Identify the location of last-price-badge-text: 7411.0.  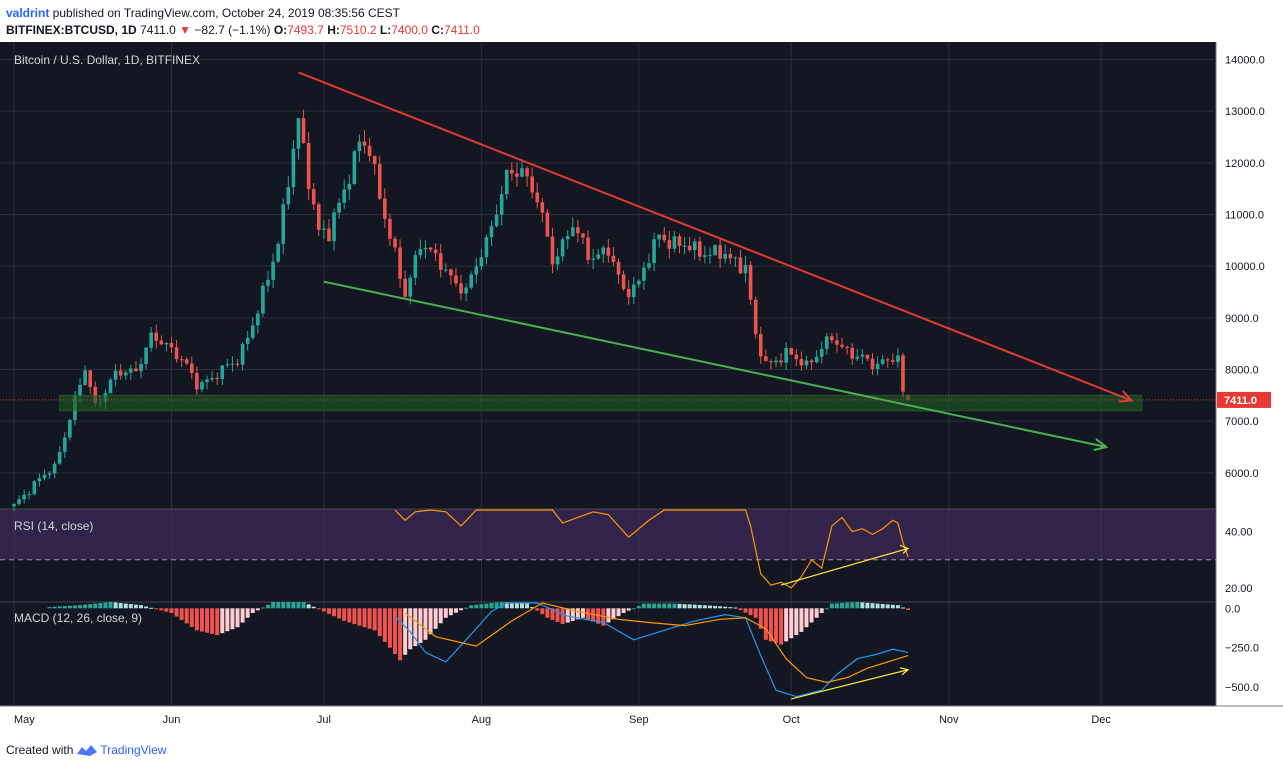
(1240, 401).